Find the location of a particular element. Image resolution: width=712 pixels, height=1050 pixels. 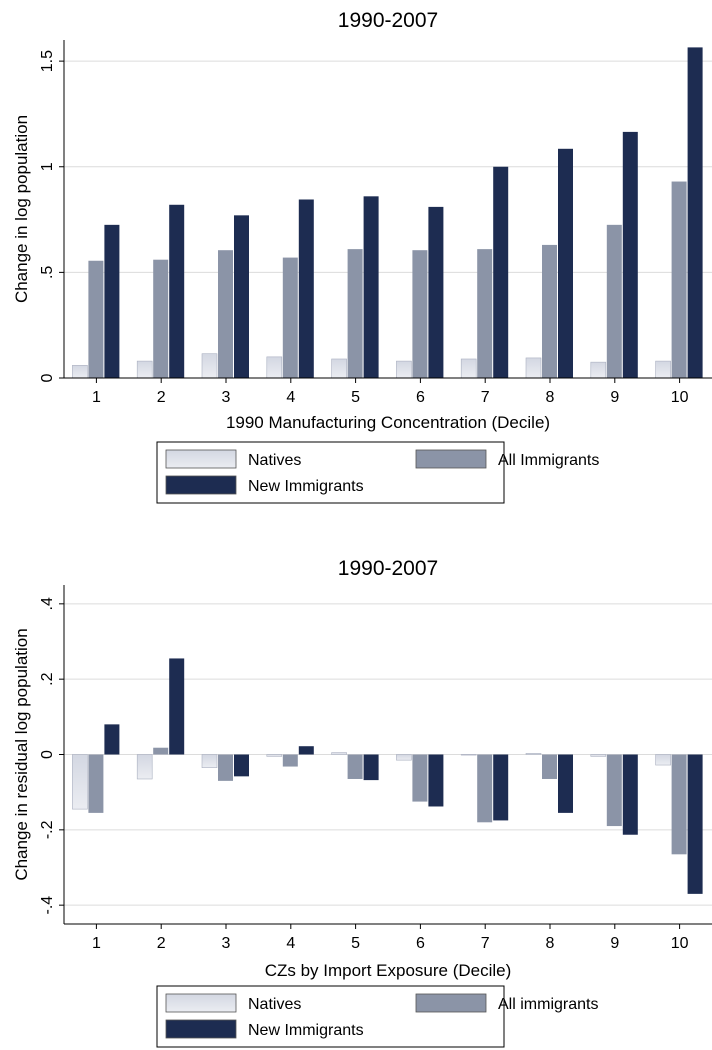

y-tick-label: .4 is located at coordinates (47, 603).